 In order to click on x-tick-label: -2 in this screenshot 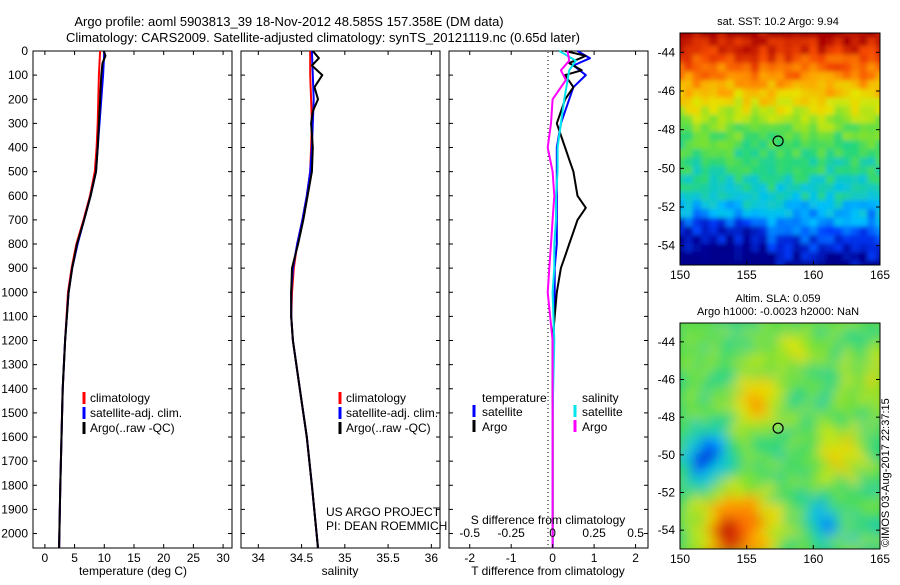, I will do `click(469, 558)`.